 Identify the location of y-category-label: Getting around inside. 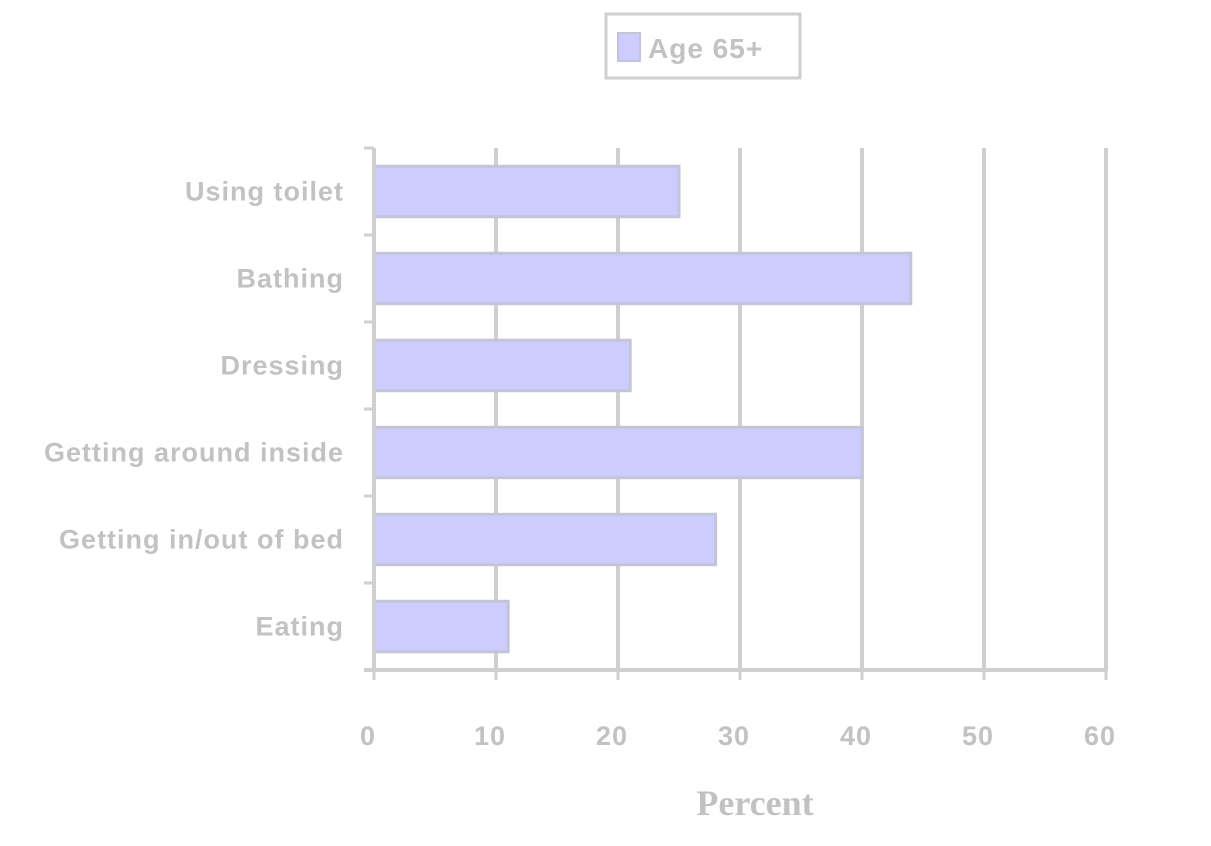
(194, 453).